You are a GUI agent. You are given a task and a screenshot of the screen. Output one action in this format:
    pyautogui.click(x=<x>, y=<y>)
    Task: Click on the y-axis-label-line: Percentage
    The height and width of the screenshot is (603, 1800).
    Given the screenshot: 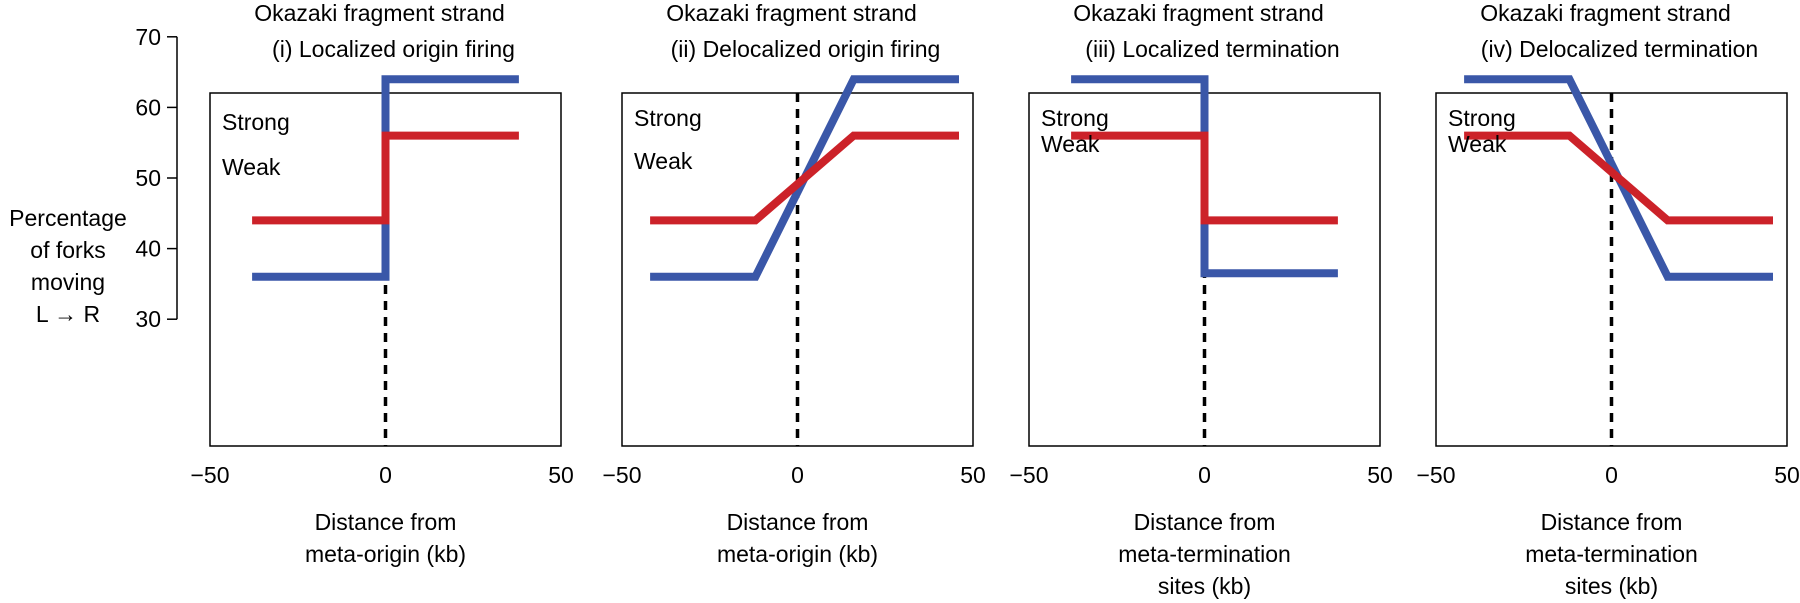 What is the action you would take?
    pyautogui.click(x=68, y=218)
    